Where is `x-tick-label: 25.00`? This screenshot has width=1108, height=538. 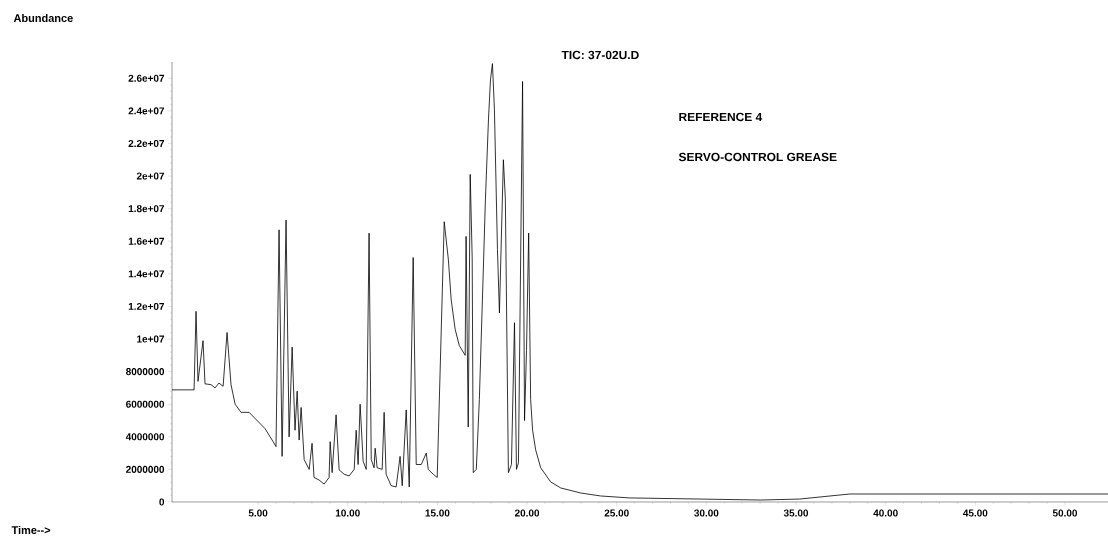
x-tick-label: 25.00 is located at coordinates (616, 513).